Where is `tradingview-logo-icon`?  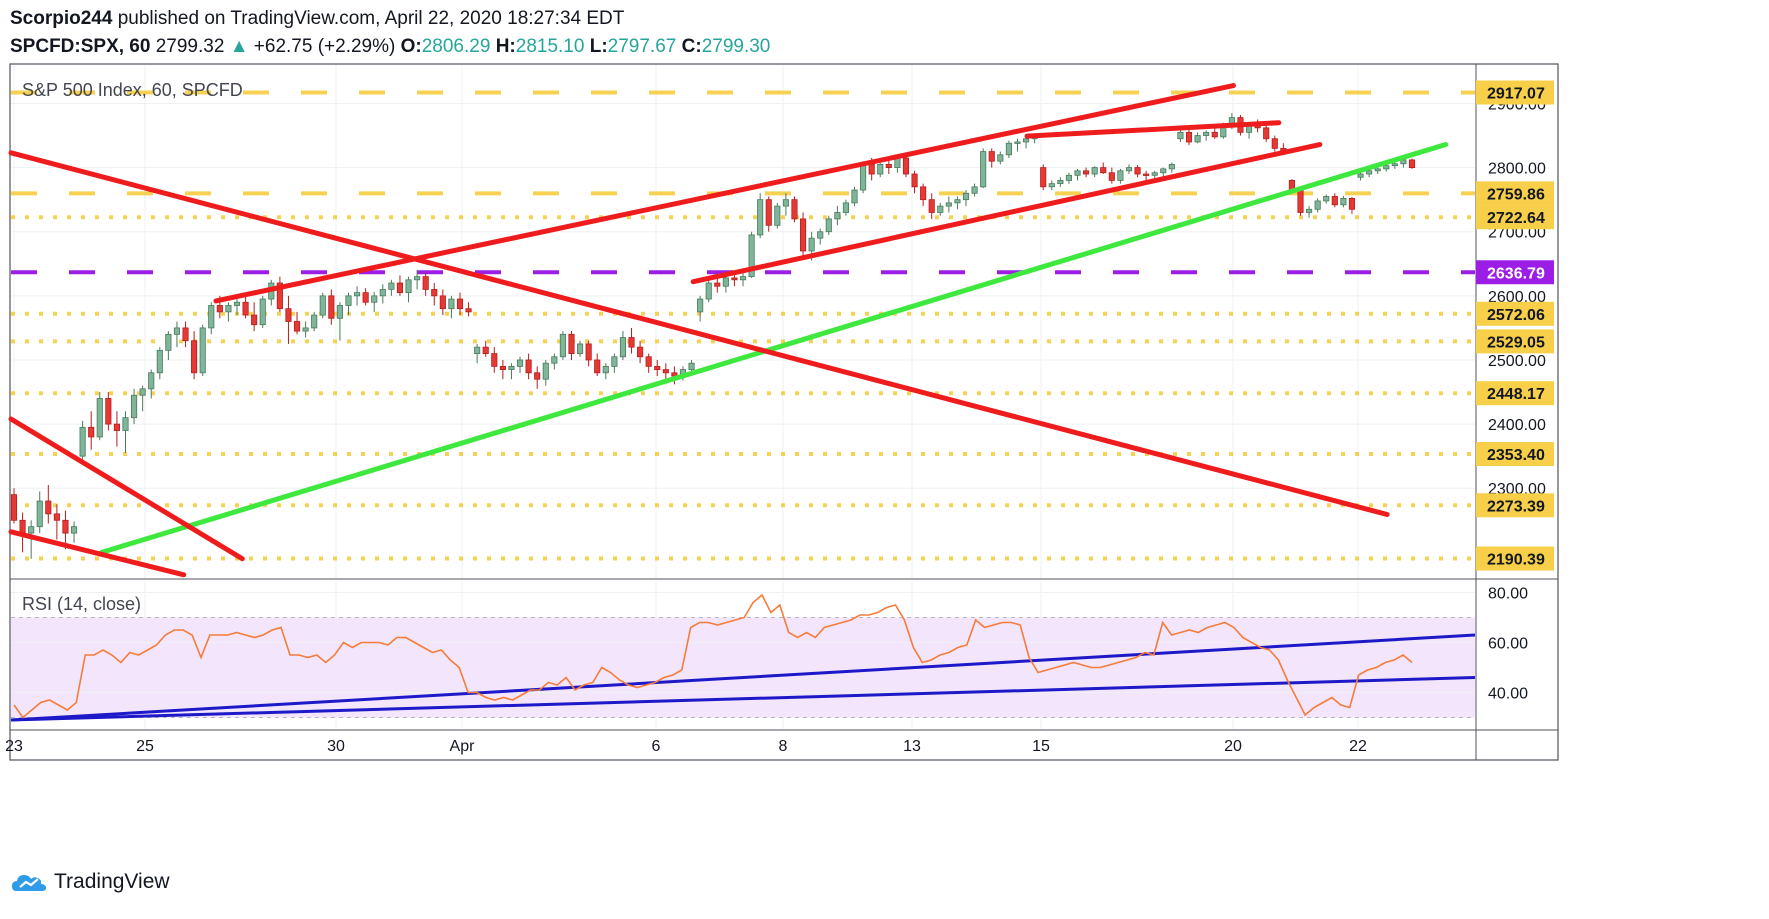
tradingview-logo-icon is located at coordinates (29, 883).